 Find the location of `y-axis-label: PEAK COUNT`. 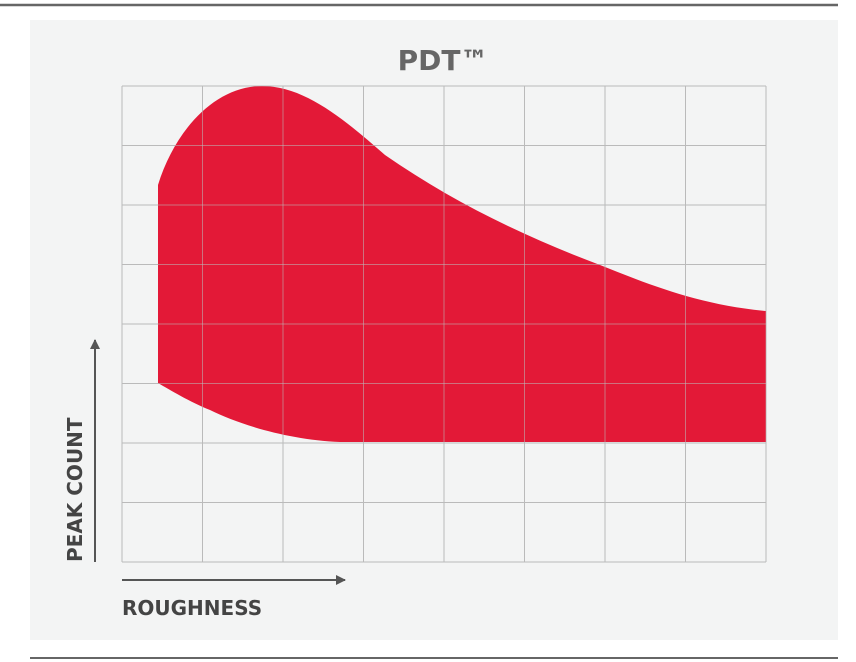

y-axis-label: PEAK COUNT is located at coordinates (75, 489).